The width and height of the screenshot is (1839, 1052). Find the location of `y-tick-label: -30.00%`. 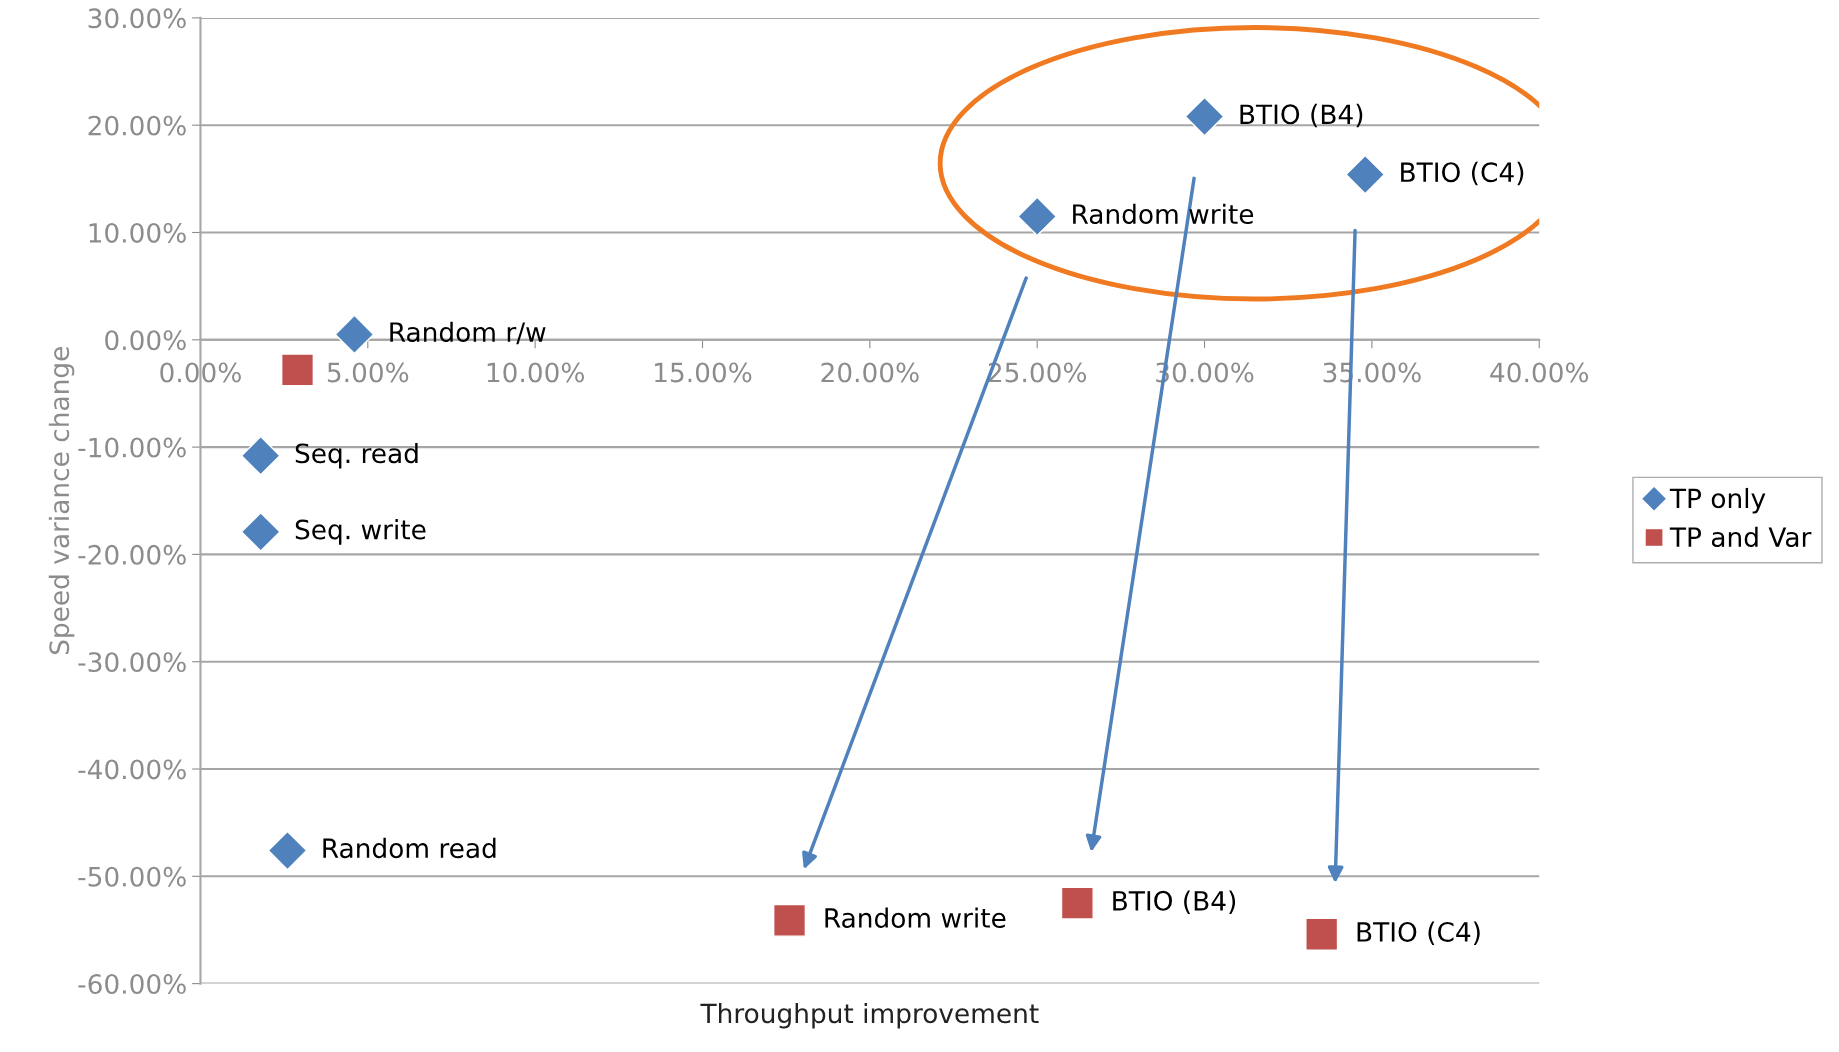

y-tick-label: -30.00% is located at coordinates (132, 662).